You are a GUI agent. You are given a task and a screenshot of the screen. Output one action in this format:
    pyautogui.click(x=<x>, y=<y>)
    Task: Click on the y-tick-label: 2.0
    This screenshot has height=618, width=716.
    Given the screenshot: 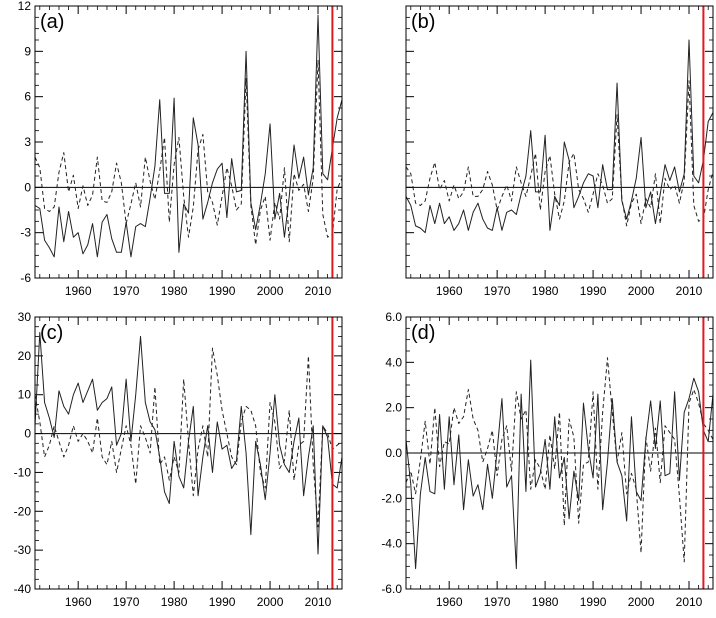 What is the action you would take?
    pyautogui.click(x=393, y=408)
    